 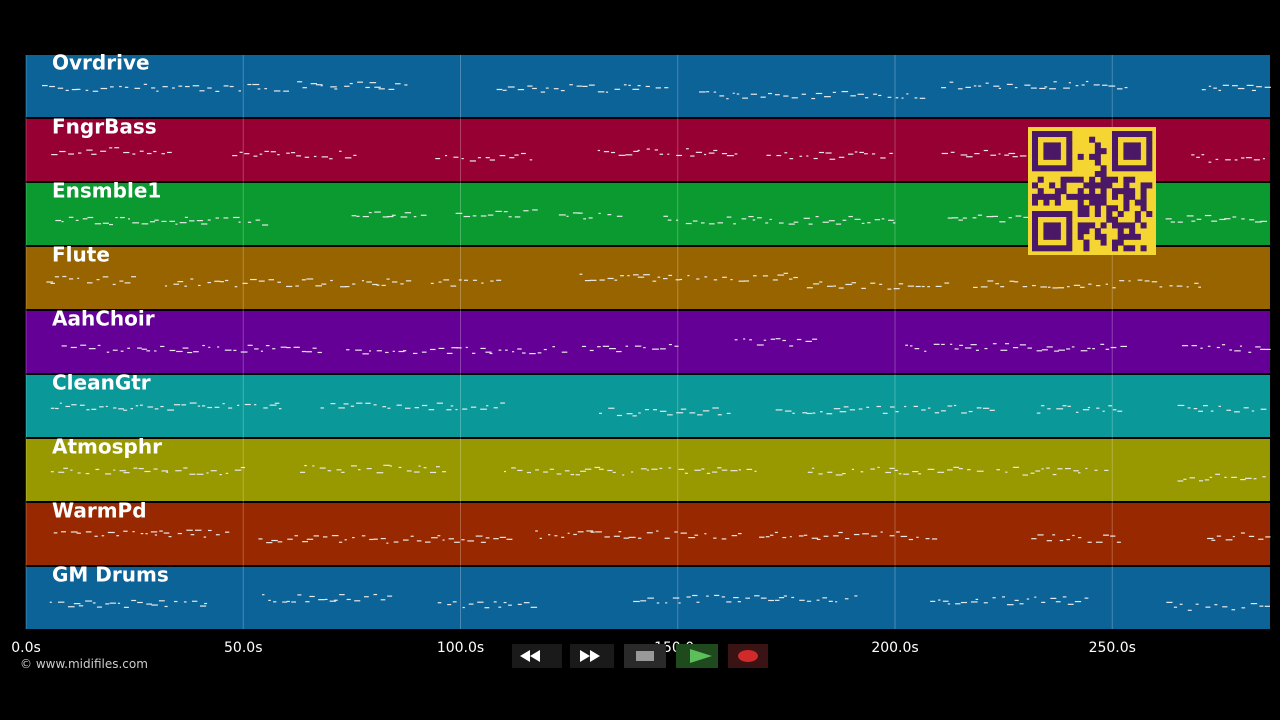 I want to click on track-name: GM Drums, so click(x=110, y=575).